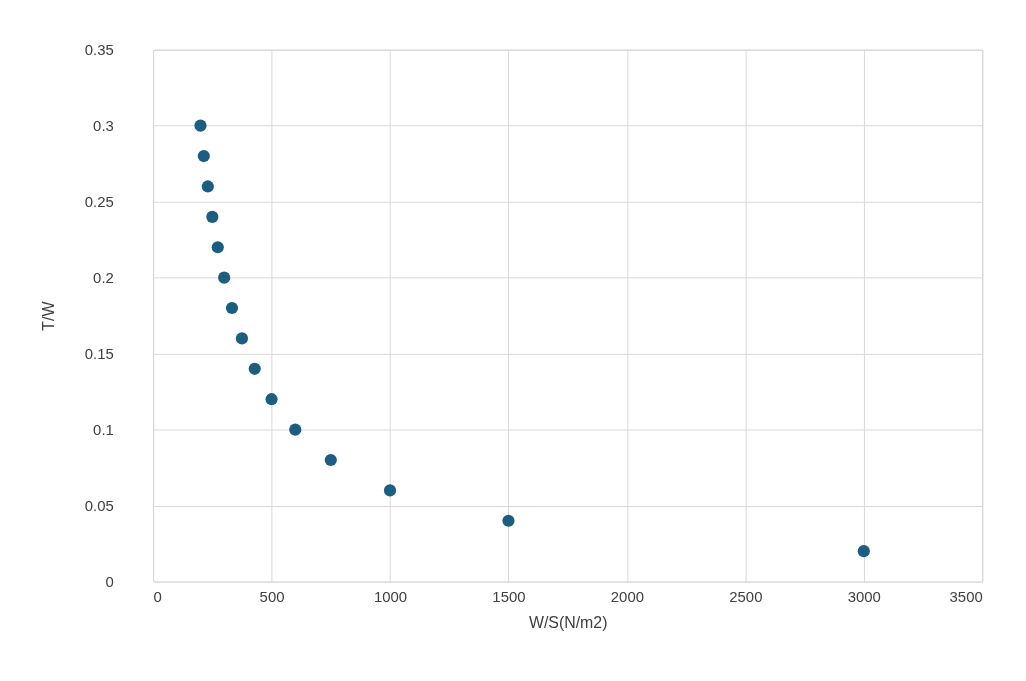 This screenshot has width=1026, height=681. Describe the element at coordinates (103, 126) in the screenshot. I see `y-tick-label: 0.3` at that location.